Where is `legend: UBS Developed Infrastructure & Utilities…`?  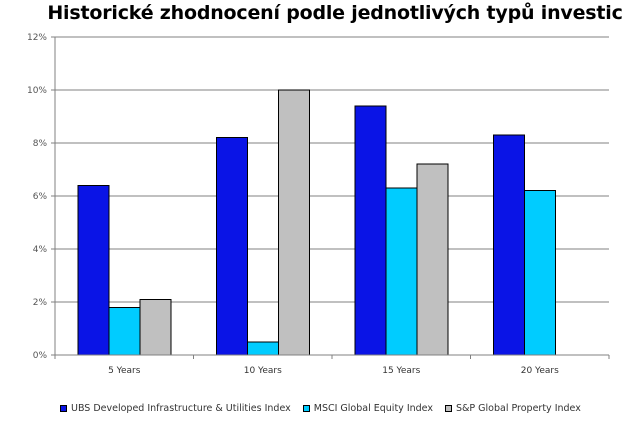 legend: UBS Developed Infrastructure & Utilities… is located at coordinates (326, 408).